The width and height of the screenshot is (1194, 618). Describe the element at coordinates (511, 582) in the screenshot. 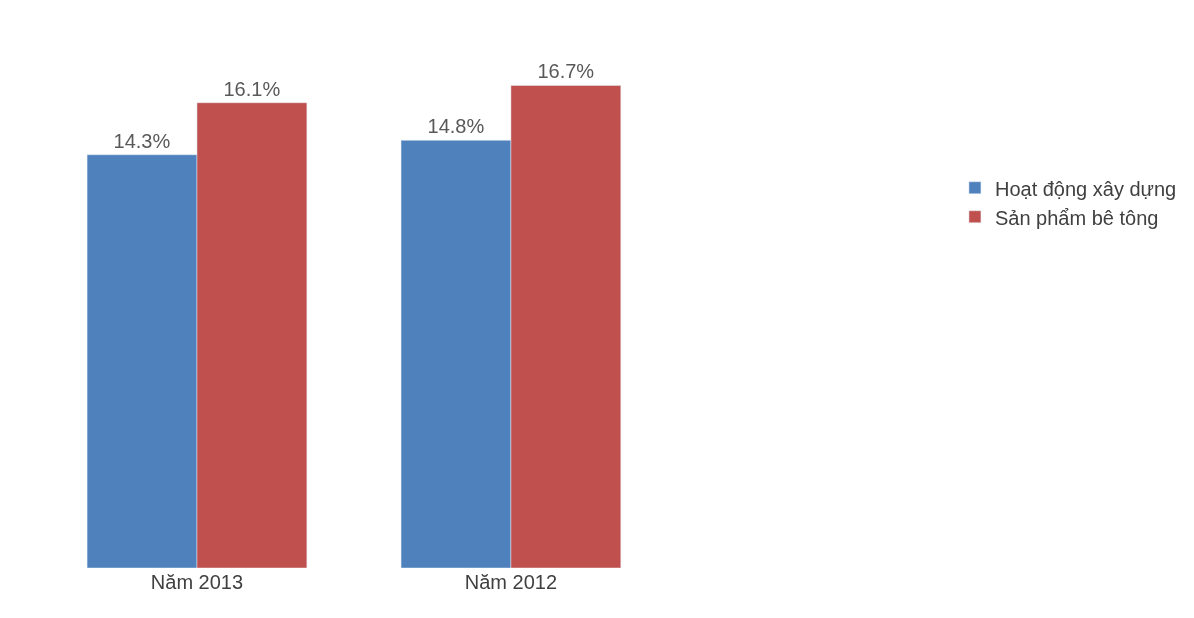

I see `x-tick-label: Năm 2012` at that location.